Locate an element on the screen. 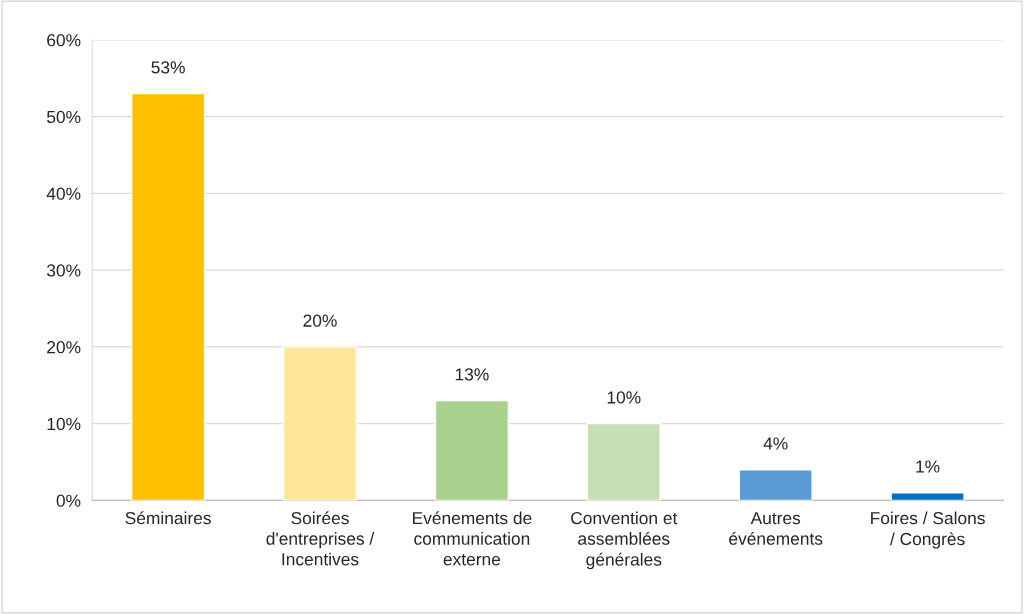 This screenshot has height=614, width=1024. y-tick-label: 0% is located at coordinates (68, 500).